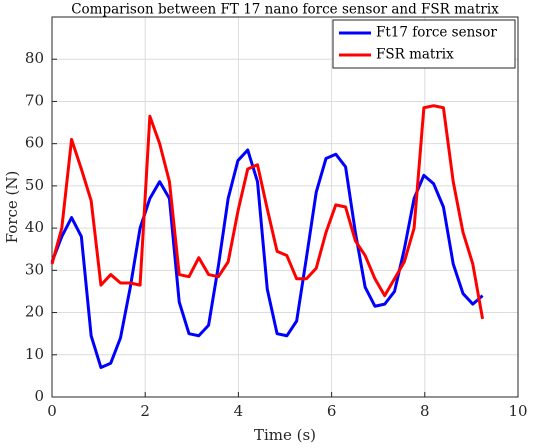 This screenshot has width=550, height=448. What do you see at coordinates (239, 411) in the screenshot?
I see `x-tick-label: 4` at bounding box center [239, 411].